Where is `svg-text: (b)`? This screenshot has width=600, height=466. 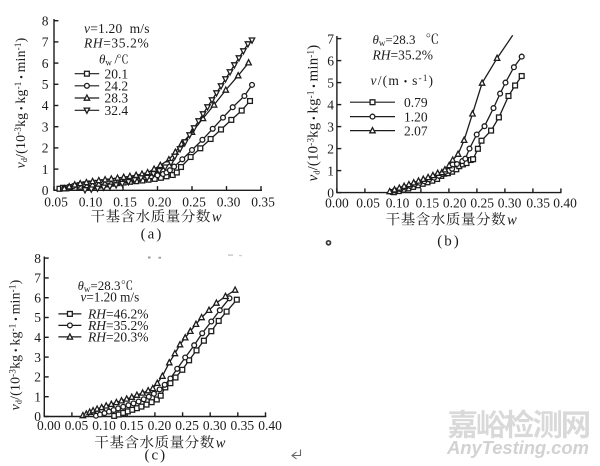
svg-text: (b) is located at coordinates (449, 242).